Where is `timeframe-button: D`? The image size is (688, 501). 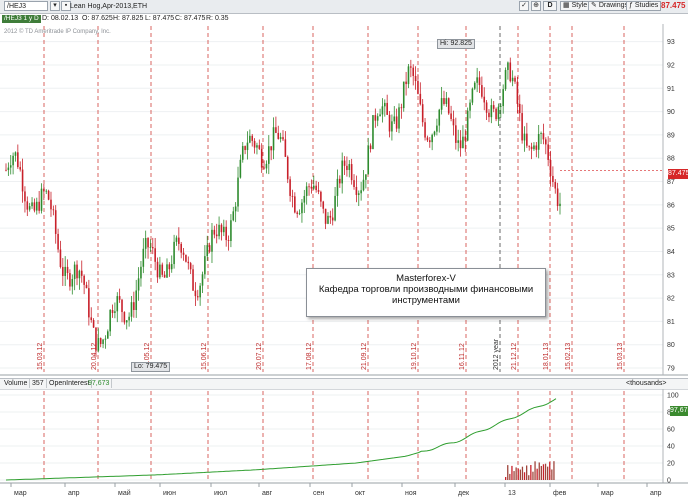
timeframe-button: D is located at coordinates (550, 6).